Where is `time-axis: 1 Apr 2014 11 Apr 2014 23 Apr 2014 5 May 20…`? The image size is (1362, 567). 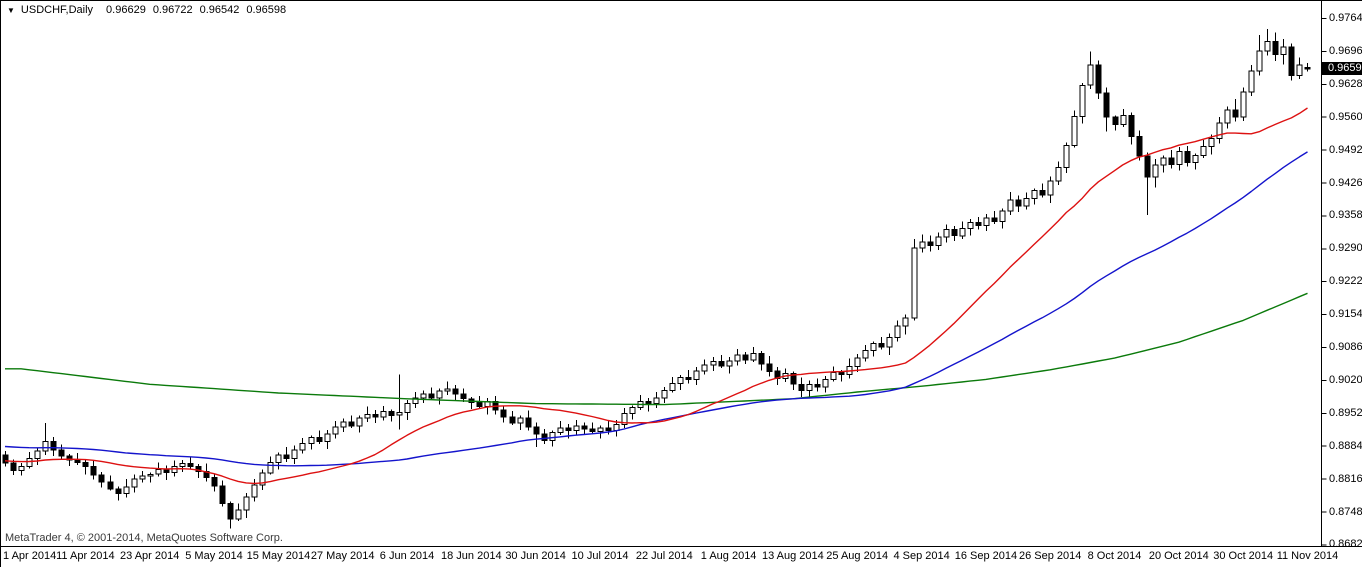 time-axis: 1 Apr 2014 11 Apr 2014 23 Apr 2014 5 May 20… is located at coordinates (681, 557).